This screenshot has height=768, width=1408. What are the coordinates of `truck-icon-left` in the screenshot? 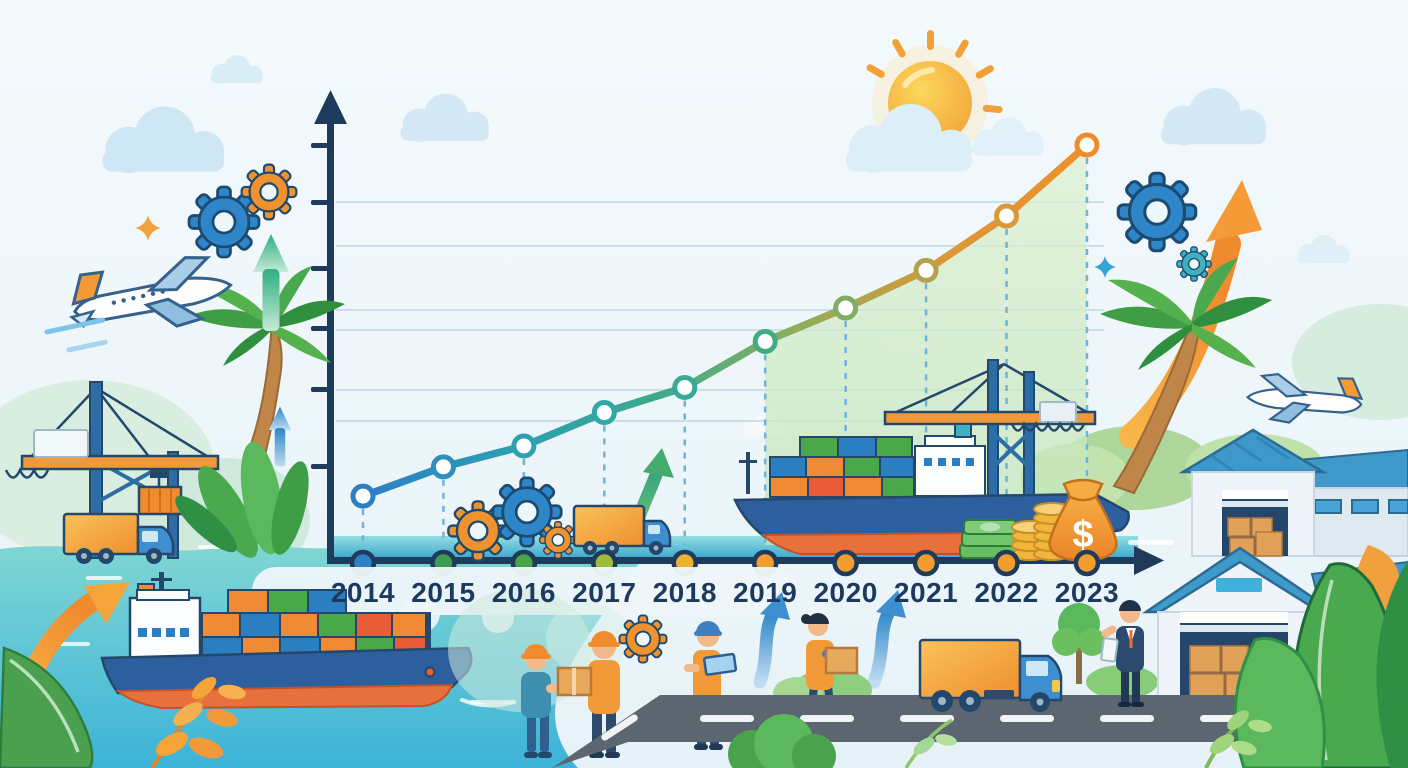 It's located at (118, 538).